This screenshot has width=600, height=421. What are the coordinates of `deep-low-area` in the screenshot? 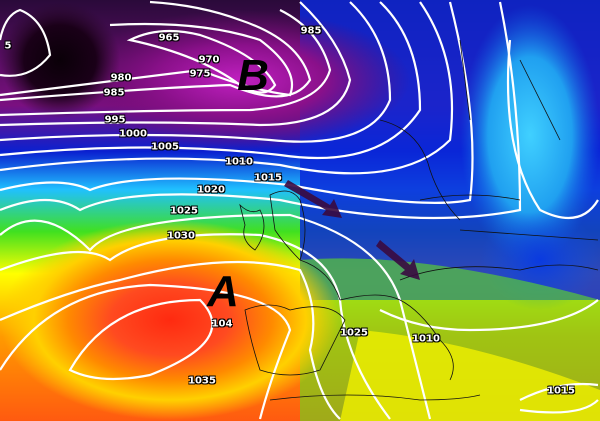 It's located at (60, 60).